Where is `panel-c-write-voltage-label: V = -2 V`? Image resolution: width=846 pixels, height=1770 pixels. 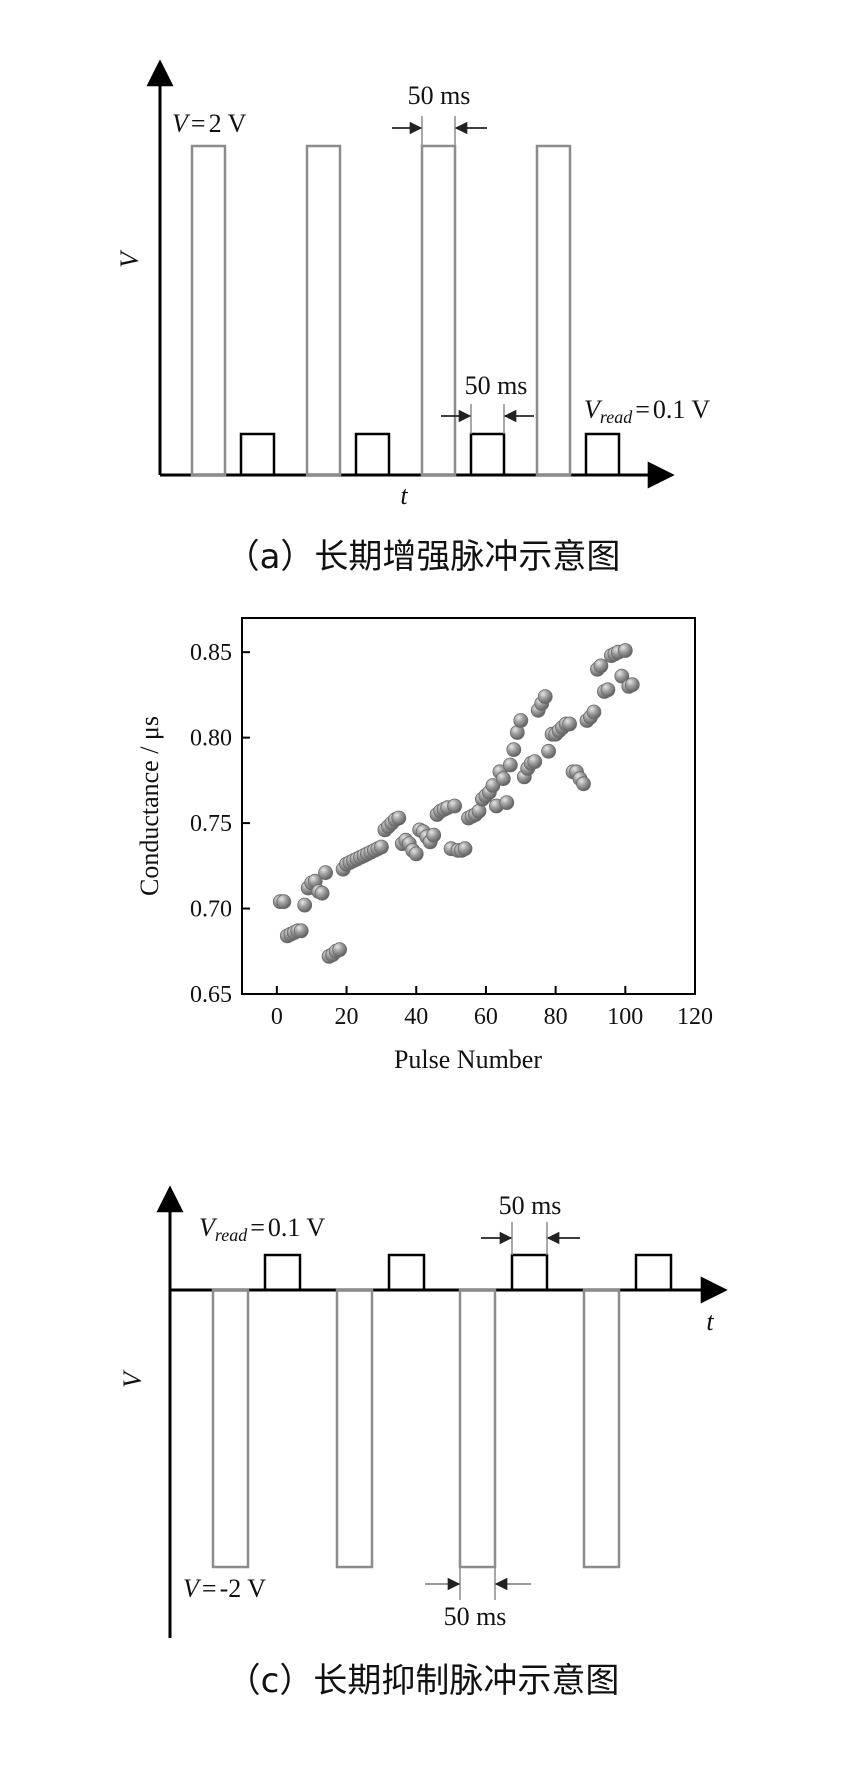 panel-c-write-voltage-label: V = -2 V is located at coordinates (224, 1588).